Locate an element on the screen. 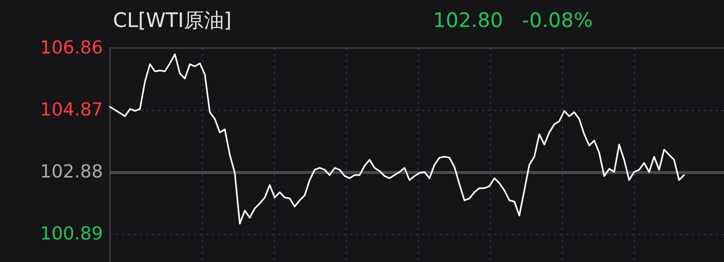 This screenshot has width=724, height=262. y-tick-label: 104.87 is located at coordinates (71, 109).